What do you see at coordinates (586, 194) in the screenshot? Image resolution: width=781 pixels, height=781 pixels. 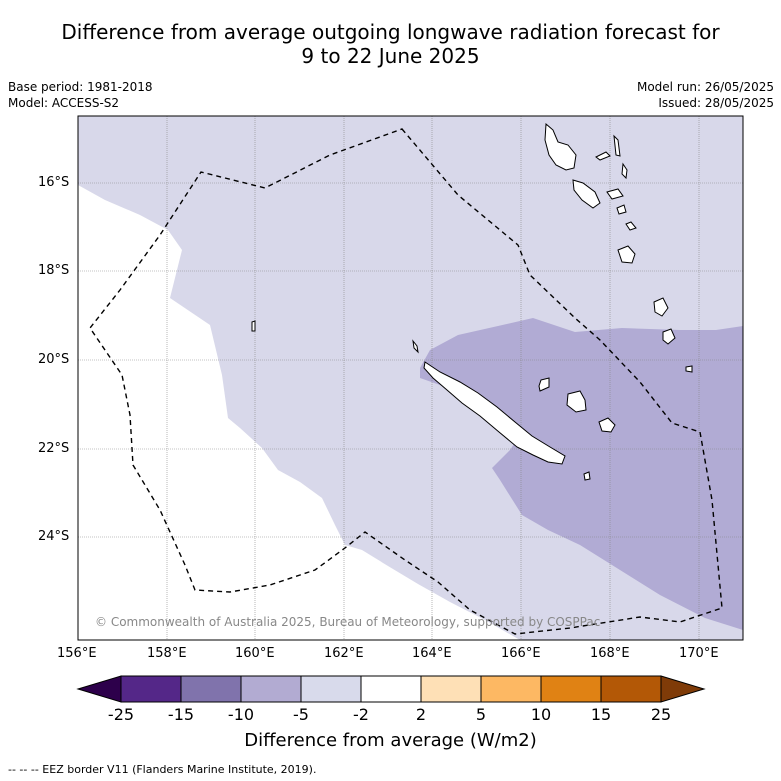 I see `malakula-island` at bounding box center [586, 194].